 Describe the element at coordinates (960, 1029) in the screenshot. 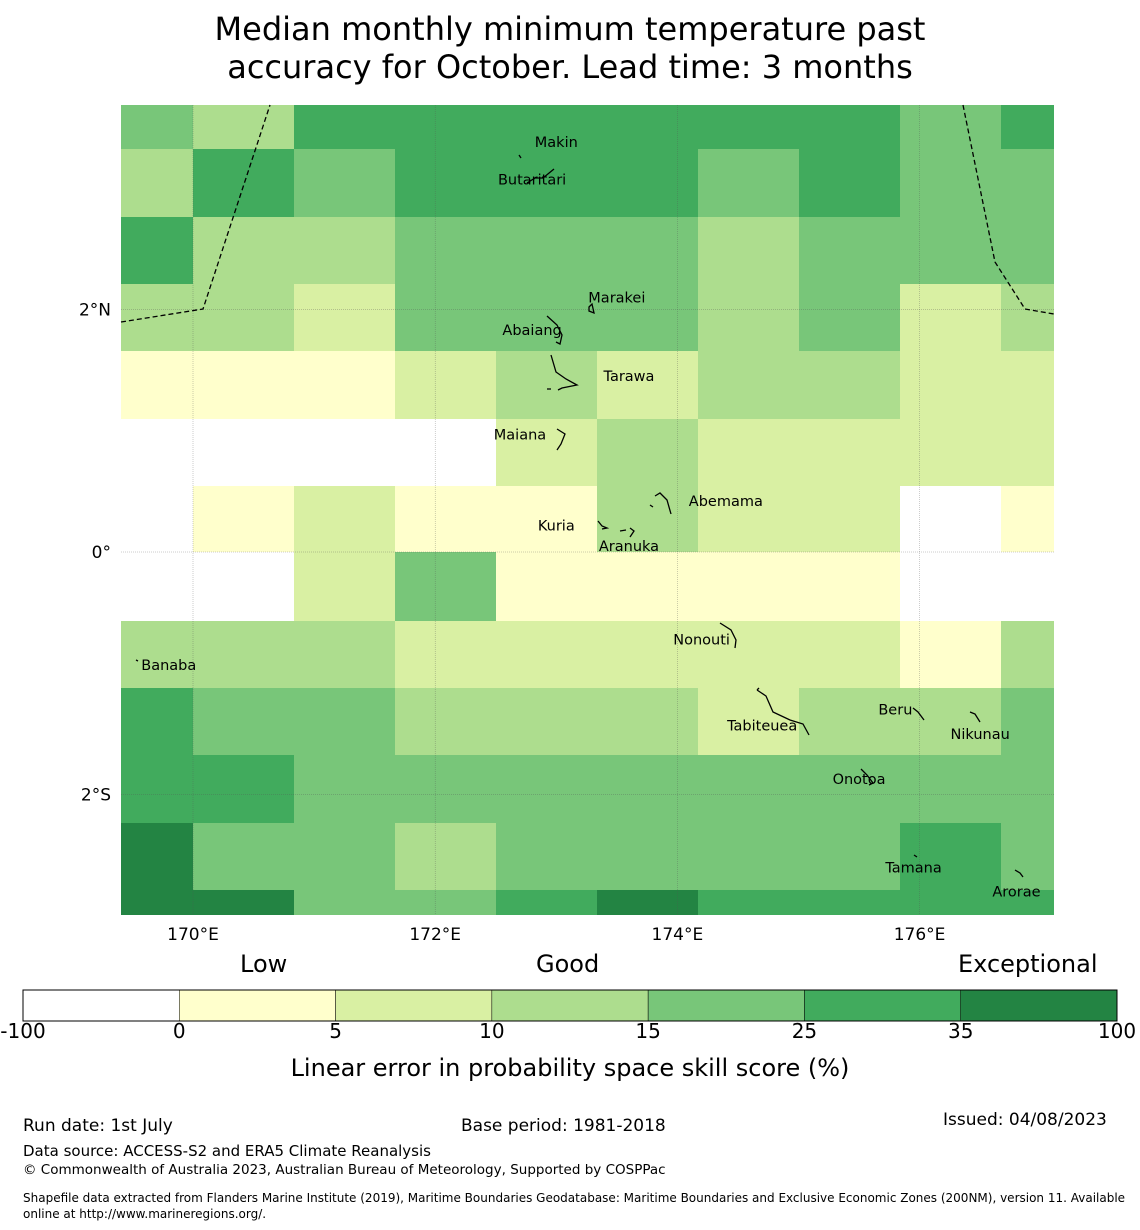

I see `legend-tick-label: 35` at that location.